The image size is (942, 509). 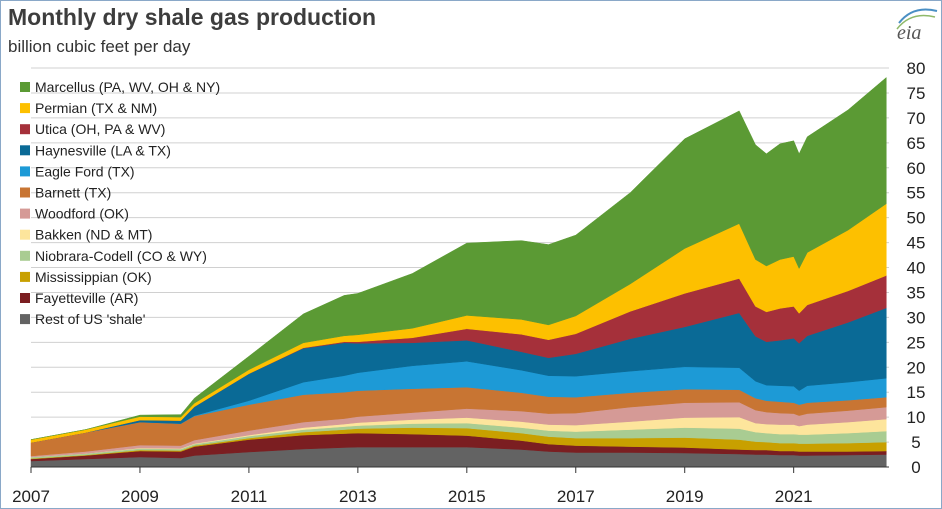 What do you see at coordinates (916, 268) in the screenshot?
I see `y-tick-label: 40` at bounding box center [916, 268].